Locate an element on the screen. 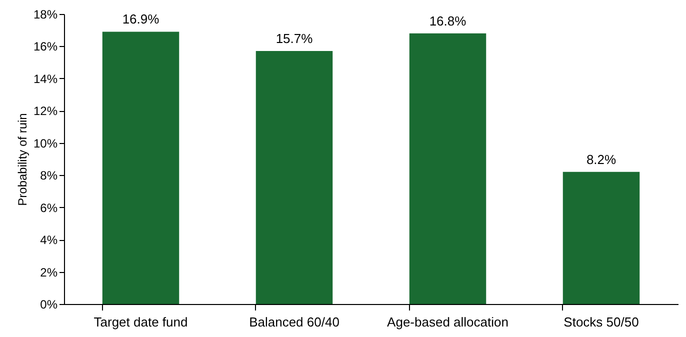  data-label: 15.7% is located at coordinates (295, 38).